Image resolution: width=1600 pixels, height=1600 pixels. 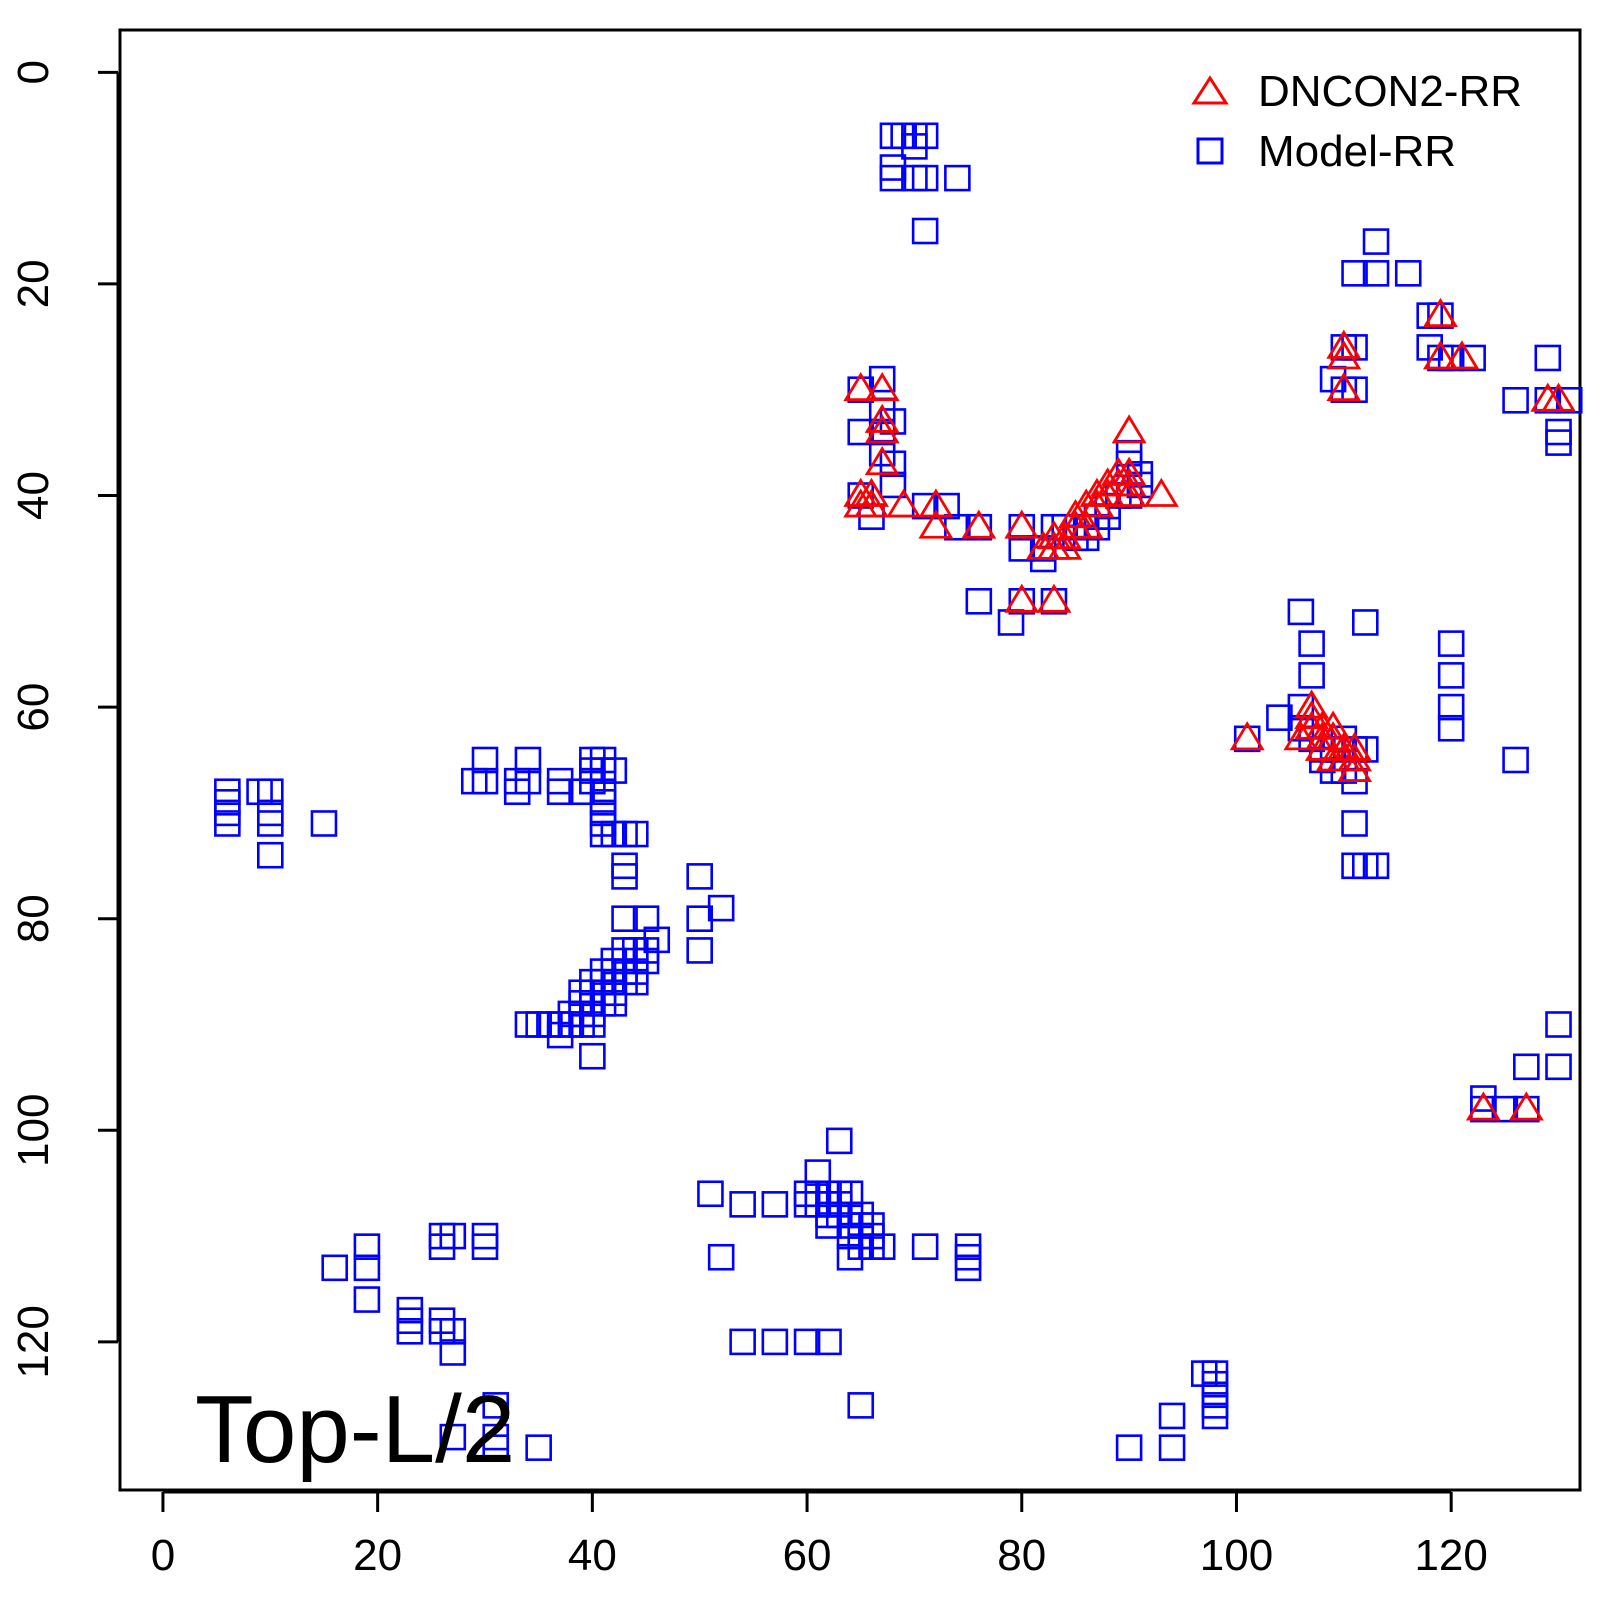 I want to click on y-tick-label: 100, so click(x=33, y=1130).